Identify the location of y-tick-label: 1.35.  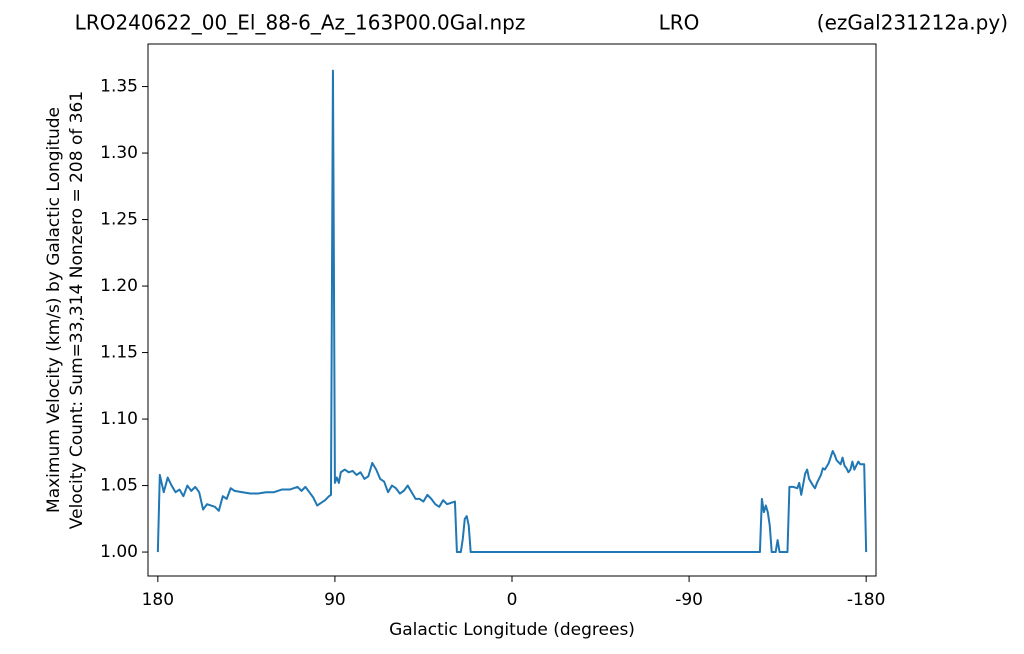
(119, 87).